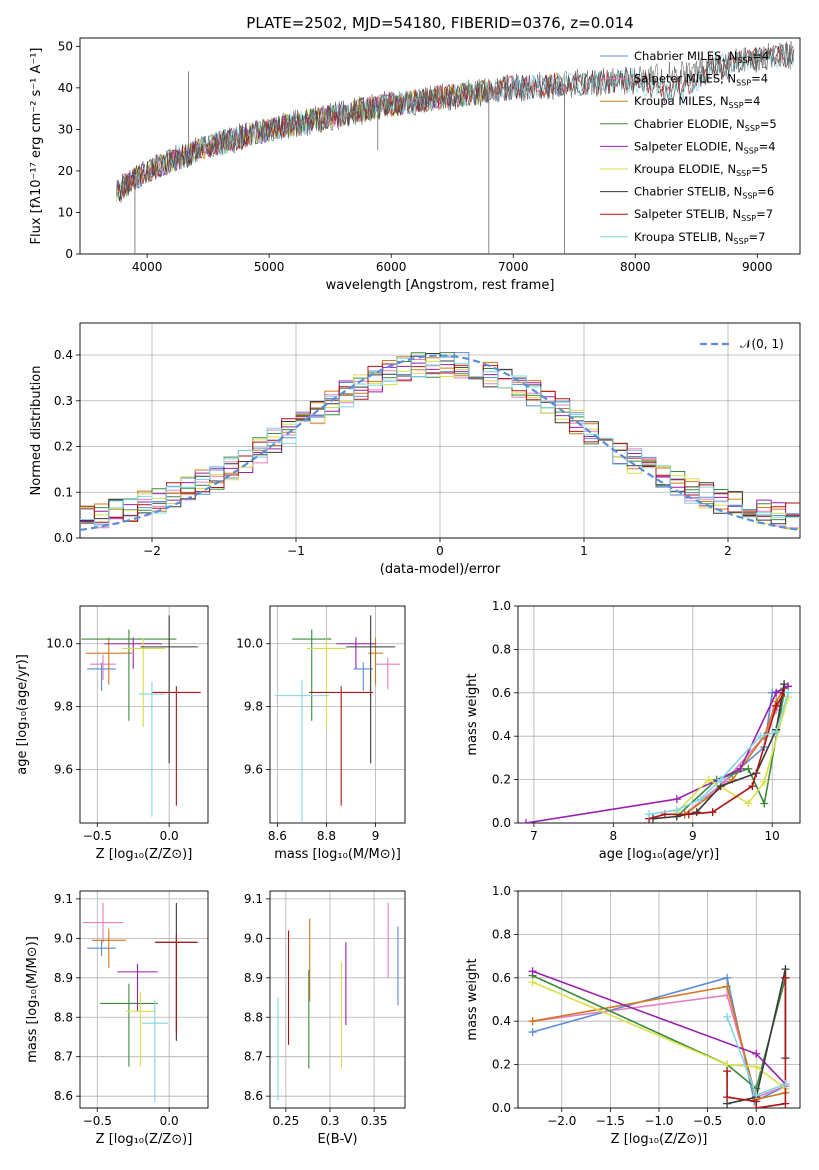 The width and height of the screenshot is (819, 1170). Describe the element at coordinates (253, 899) in the screenshot. I see `mass-vs-ebv-ytick-label: 9.1` at that location.